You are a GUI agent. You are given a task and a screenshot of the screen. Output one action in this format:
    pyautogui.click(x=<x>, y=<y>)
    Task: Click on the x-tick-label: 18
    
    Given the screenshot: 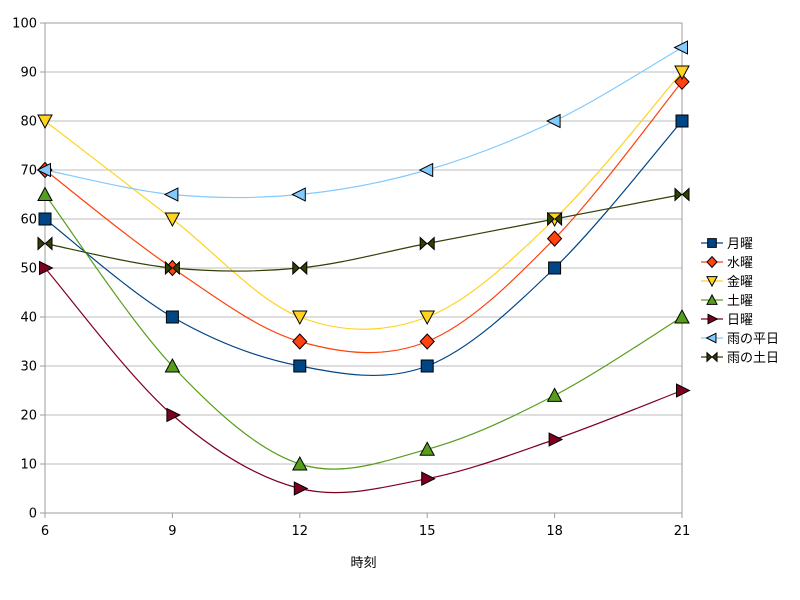 What is the action you would take?
    pyautogui.click(x=554, y=531)
    